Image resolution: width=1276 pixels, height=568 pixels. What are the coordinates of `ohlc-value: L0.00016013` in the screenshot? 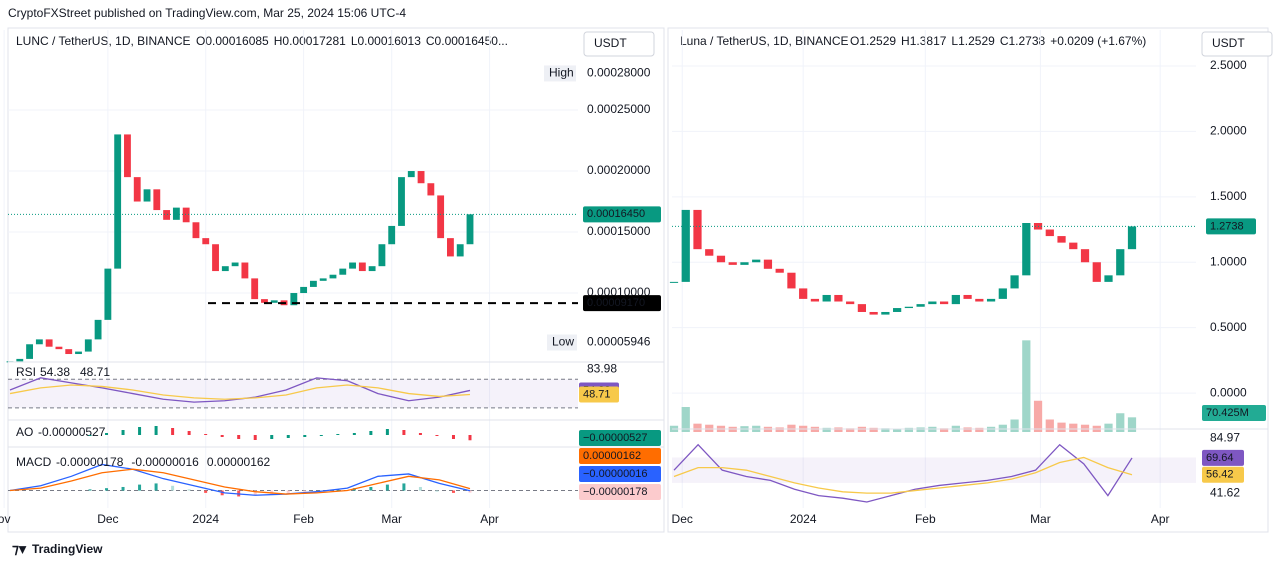 It's located at (386, 41).